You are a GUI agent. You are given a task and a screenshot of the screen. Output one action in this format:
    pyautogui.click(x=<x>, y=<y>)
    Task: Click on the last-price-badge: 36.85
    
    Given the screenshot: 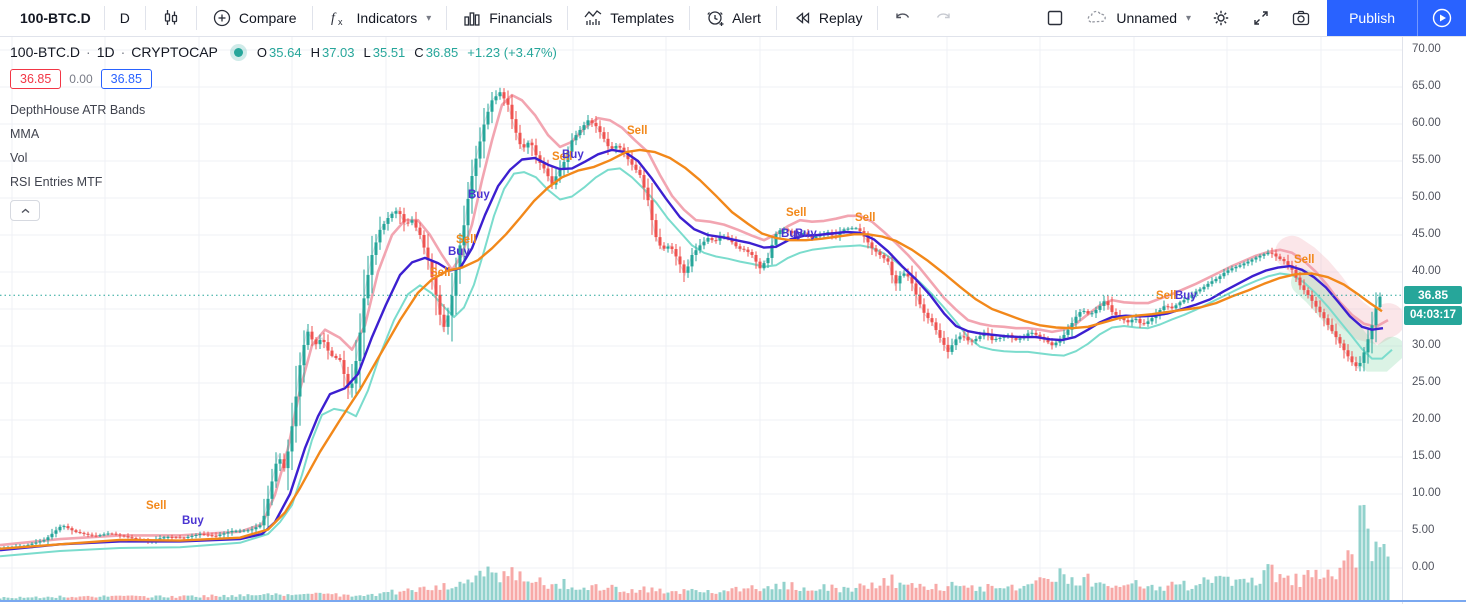 What is the action you would take?
    pyautogui.click(x=1433, y=295)
    